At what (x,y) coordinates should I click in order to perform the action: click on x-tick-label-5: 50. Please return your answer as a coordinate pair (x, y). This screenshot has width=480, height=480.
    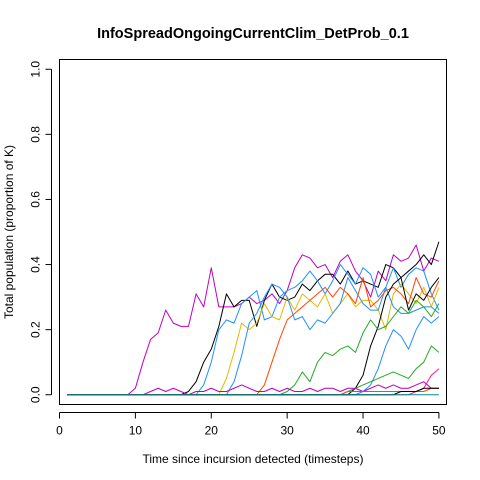
    Looking at the image, I should click on (439, 431).